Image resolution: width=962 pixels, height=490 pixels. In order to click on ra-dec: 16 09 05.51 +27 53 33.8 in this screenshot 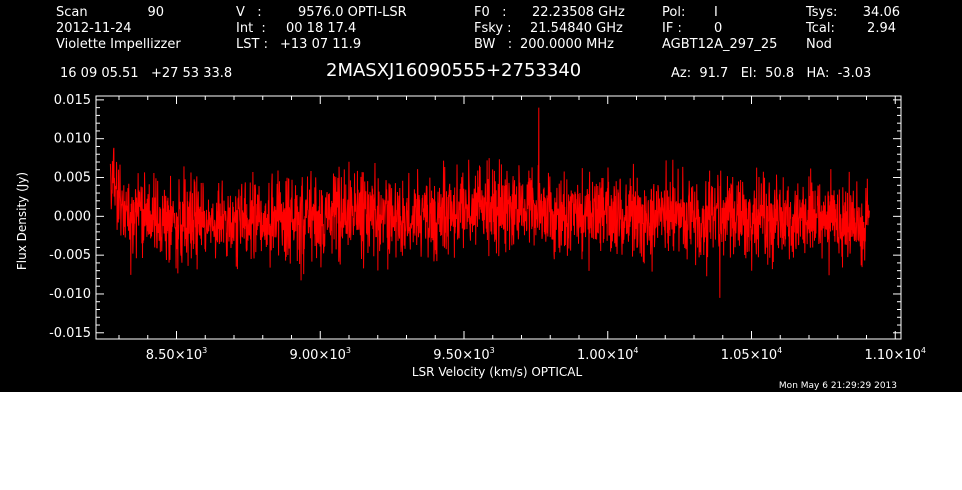, I will do `click(146, 73)`.